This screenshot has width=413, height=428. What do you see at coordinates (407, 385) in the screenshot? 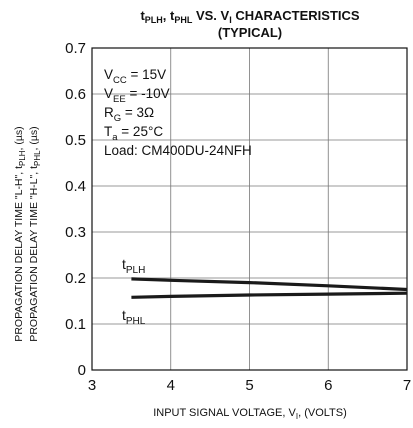
I see `x-tick-label-7: 7` at bounding box center [407, 385].